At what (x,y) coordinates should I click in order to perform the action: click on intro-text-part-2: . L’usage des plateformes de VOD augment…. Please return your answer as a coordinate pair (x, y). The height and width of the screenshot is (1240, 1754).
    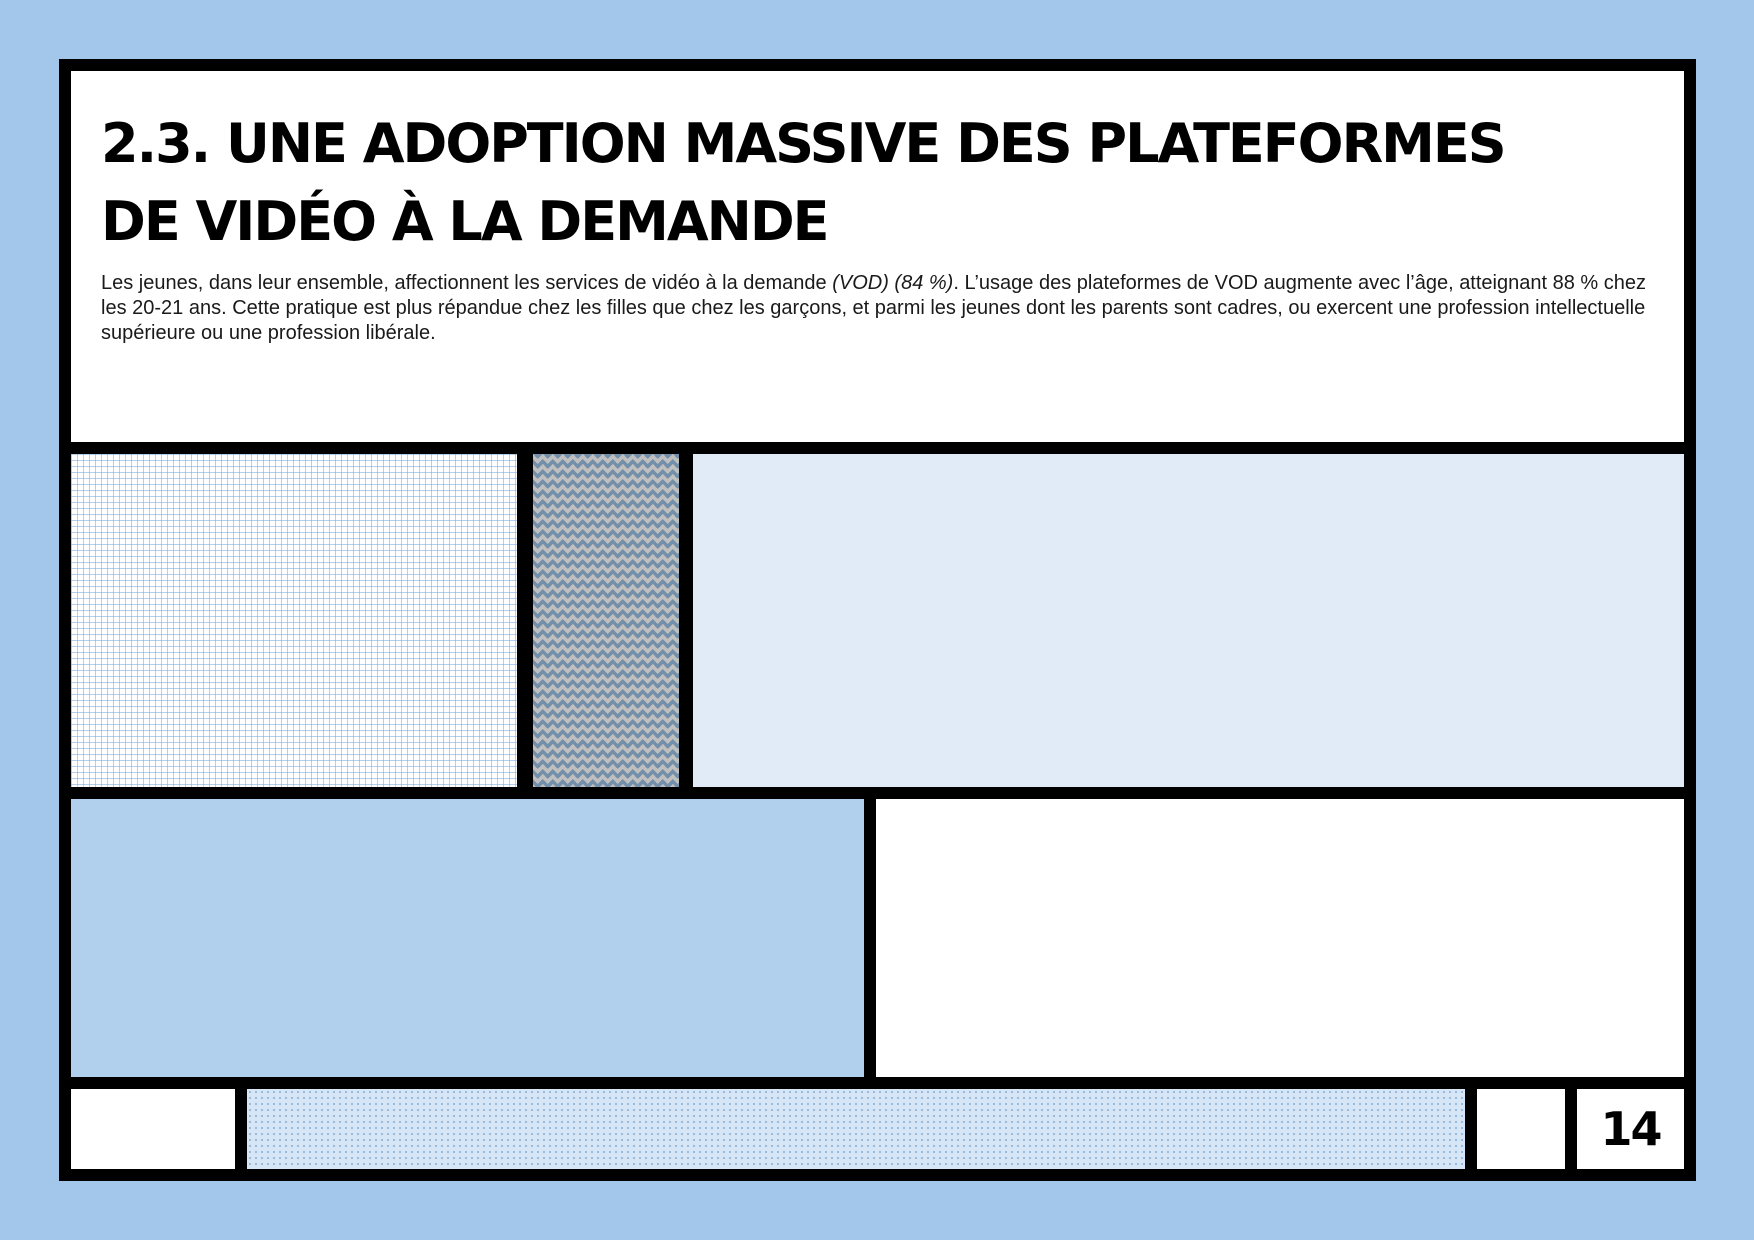
    Looking at the image, I should click on (873, 308).